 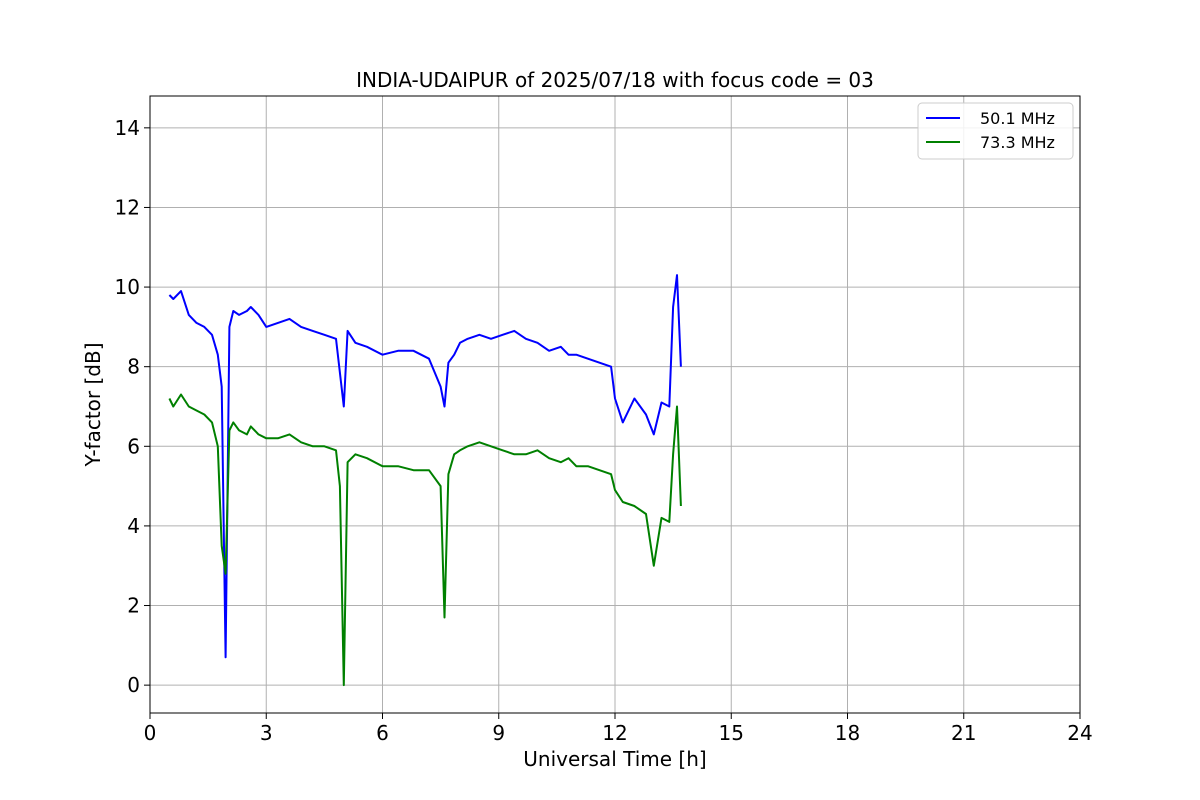 I want to click on x-tick-label: 15, so click(x=731, y=733).